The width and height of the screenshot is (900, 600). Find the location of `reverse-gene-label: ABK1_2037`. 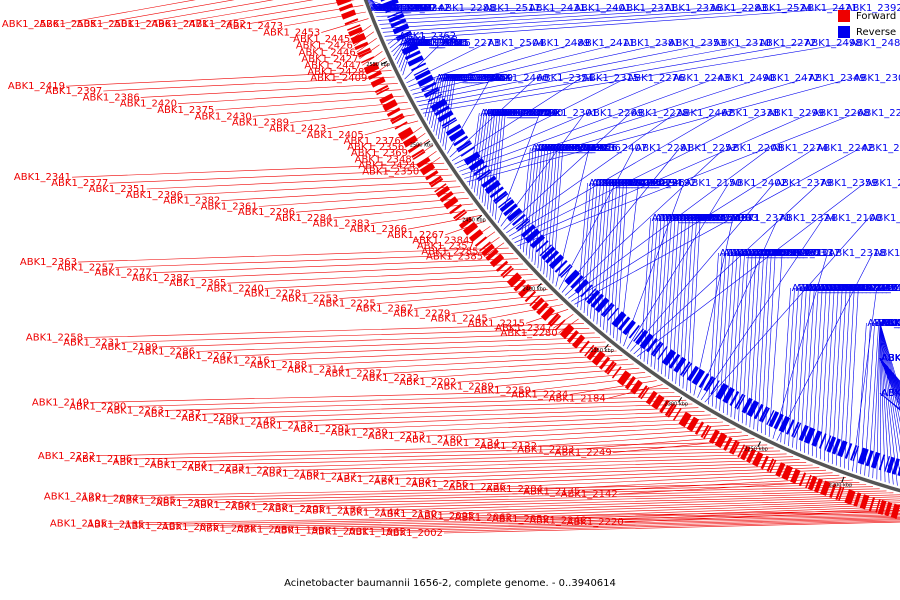

reverse-gene-label: ABK1_2037 is located at coordinates (890, 358).